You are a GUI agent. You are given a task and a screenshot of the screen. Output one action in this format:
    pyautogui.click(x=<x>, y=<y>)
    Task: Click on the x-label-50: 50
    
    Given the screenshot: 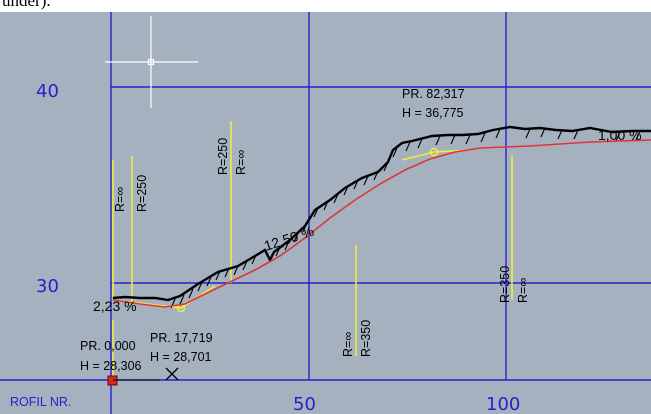 What is the action you would take?
    pyautogui.click(x=304, y=404)
    